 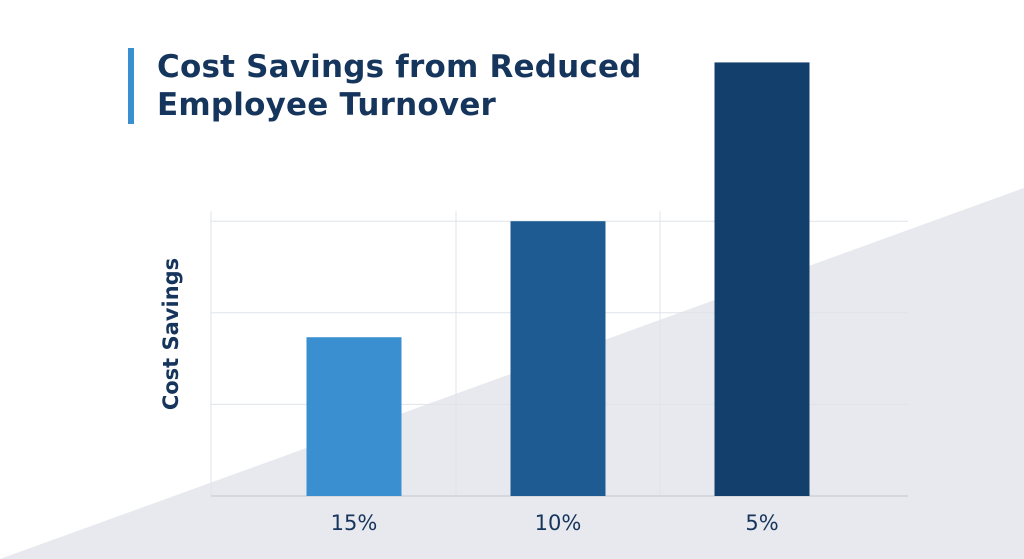 I want to click on y-axis-label: Cost Savings, so click(x=171, y=334).